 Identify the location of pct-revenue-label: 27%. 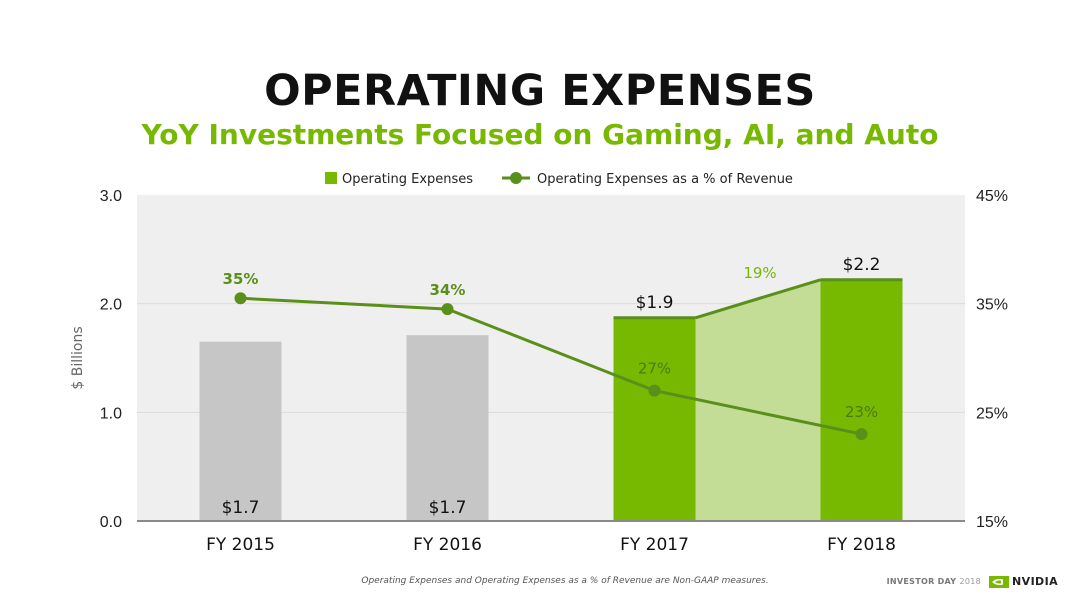
(654, 369).